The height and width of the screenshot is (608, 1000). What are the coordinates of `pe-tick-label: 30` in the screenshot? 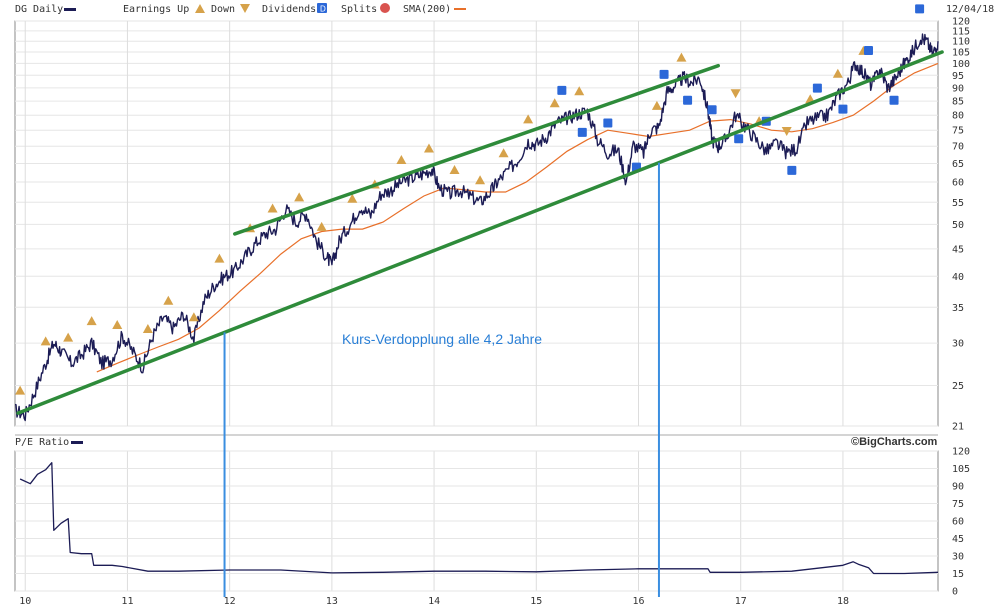 It's located at (958, 557).